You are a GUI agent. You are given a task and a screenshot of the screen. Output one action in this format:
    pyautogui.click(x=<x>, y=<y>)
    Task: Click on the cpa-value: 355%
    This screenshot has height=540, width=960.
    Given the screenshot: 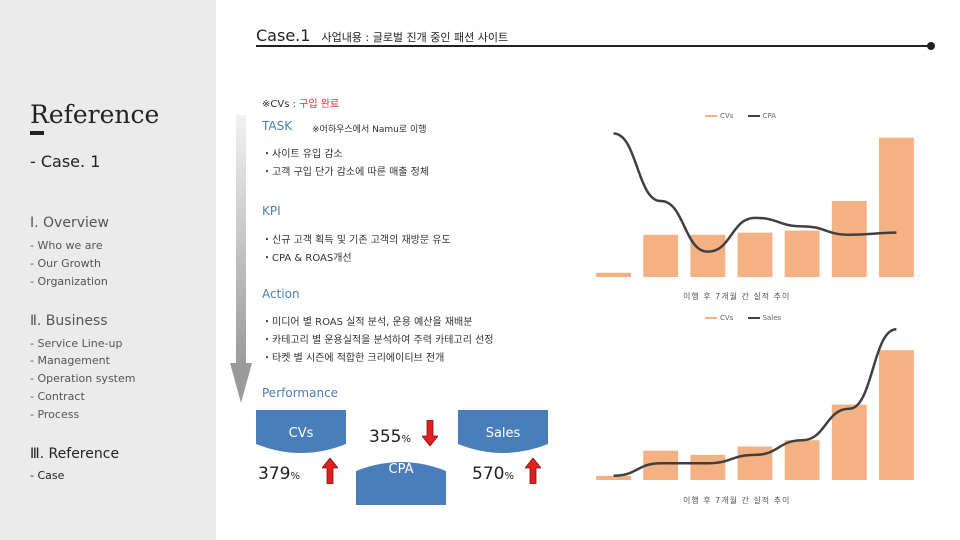 What is the action you would take?
    pyautogui.click(x=390, y=437)
    